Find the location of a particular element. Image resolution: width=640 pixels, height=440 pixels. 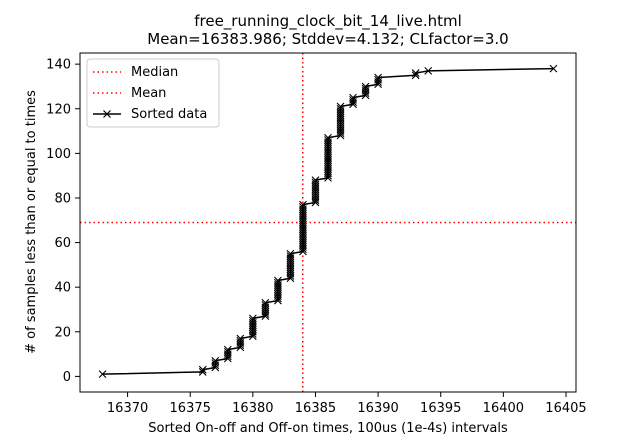

legend: Median Mean Sorted data is located at coordinates (153, 93).